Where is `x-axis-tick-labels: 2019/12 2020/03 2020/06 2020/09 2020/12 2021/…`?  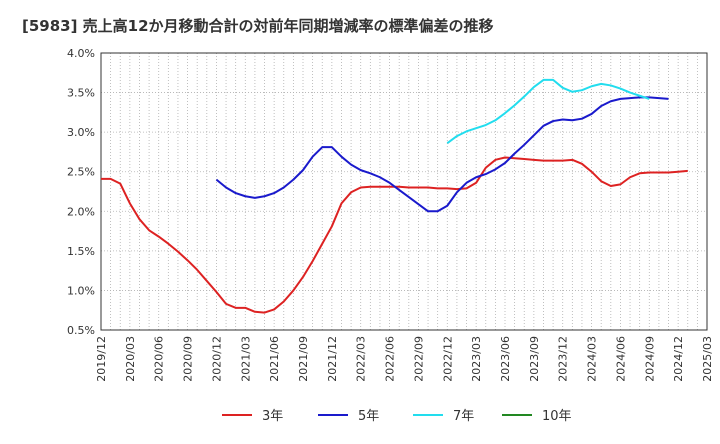
x-axis-tick-labels: 2019/12 2020/03 2020/06 2020/09 2020/12 2021/… is located at coordinates (404, 359).